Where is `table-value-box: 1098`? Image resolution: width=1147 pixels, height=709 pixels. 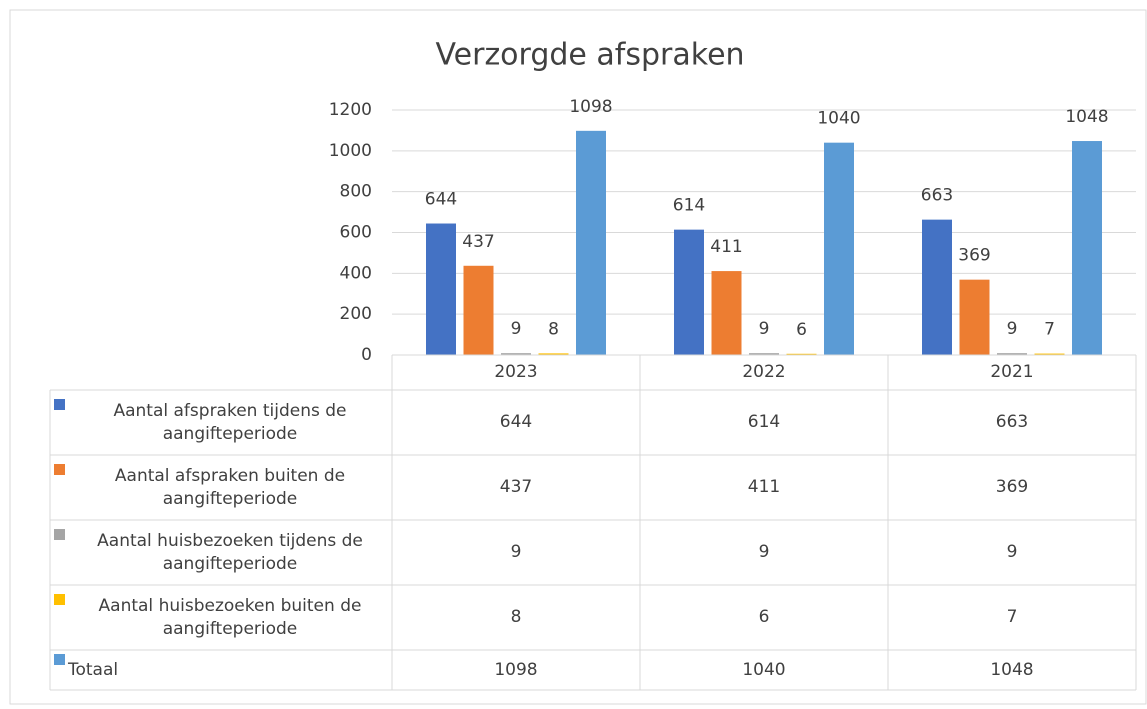
table-value-box: 1098 is located at coordinates (516, 669).